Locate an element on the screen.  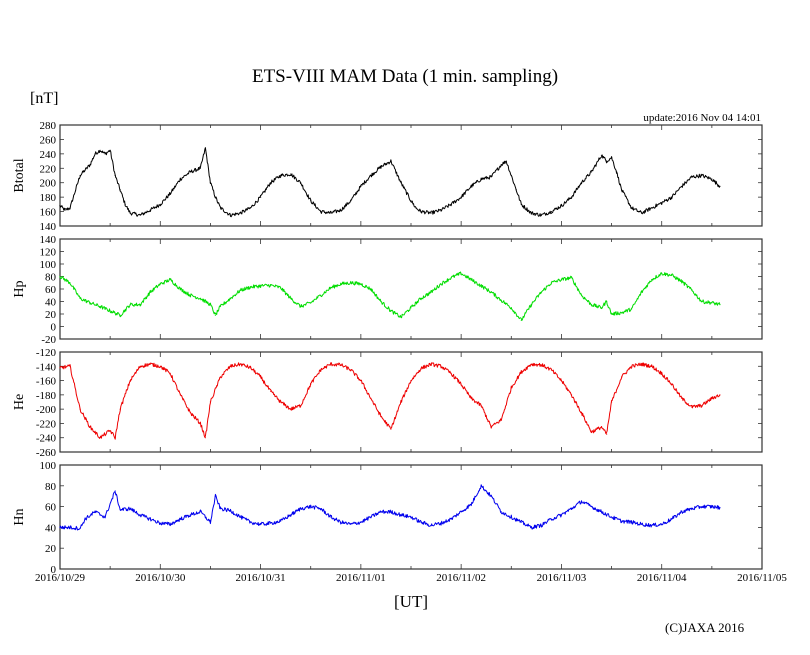
x-axis-label: [UT] is located at coordinates (411, 601).